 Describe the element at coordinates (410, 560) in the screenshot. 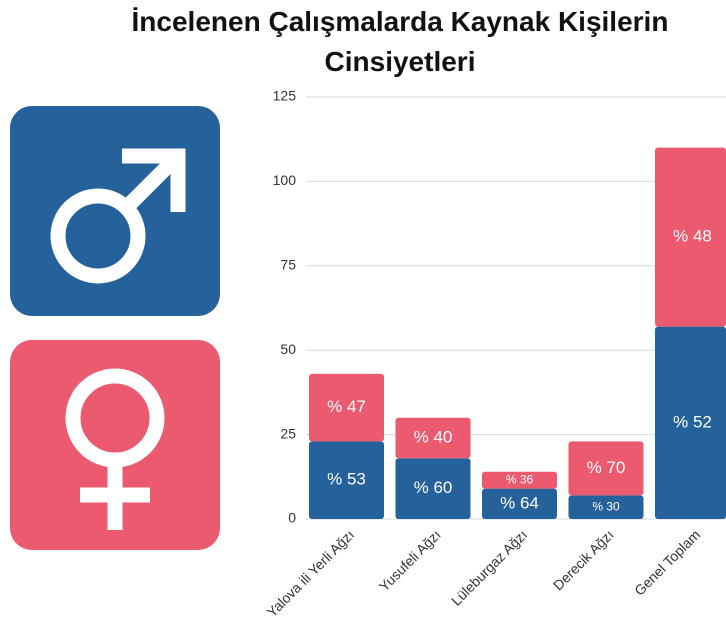

I see `x-tick-label: Yusufeli Ağzı` at that location.